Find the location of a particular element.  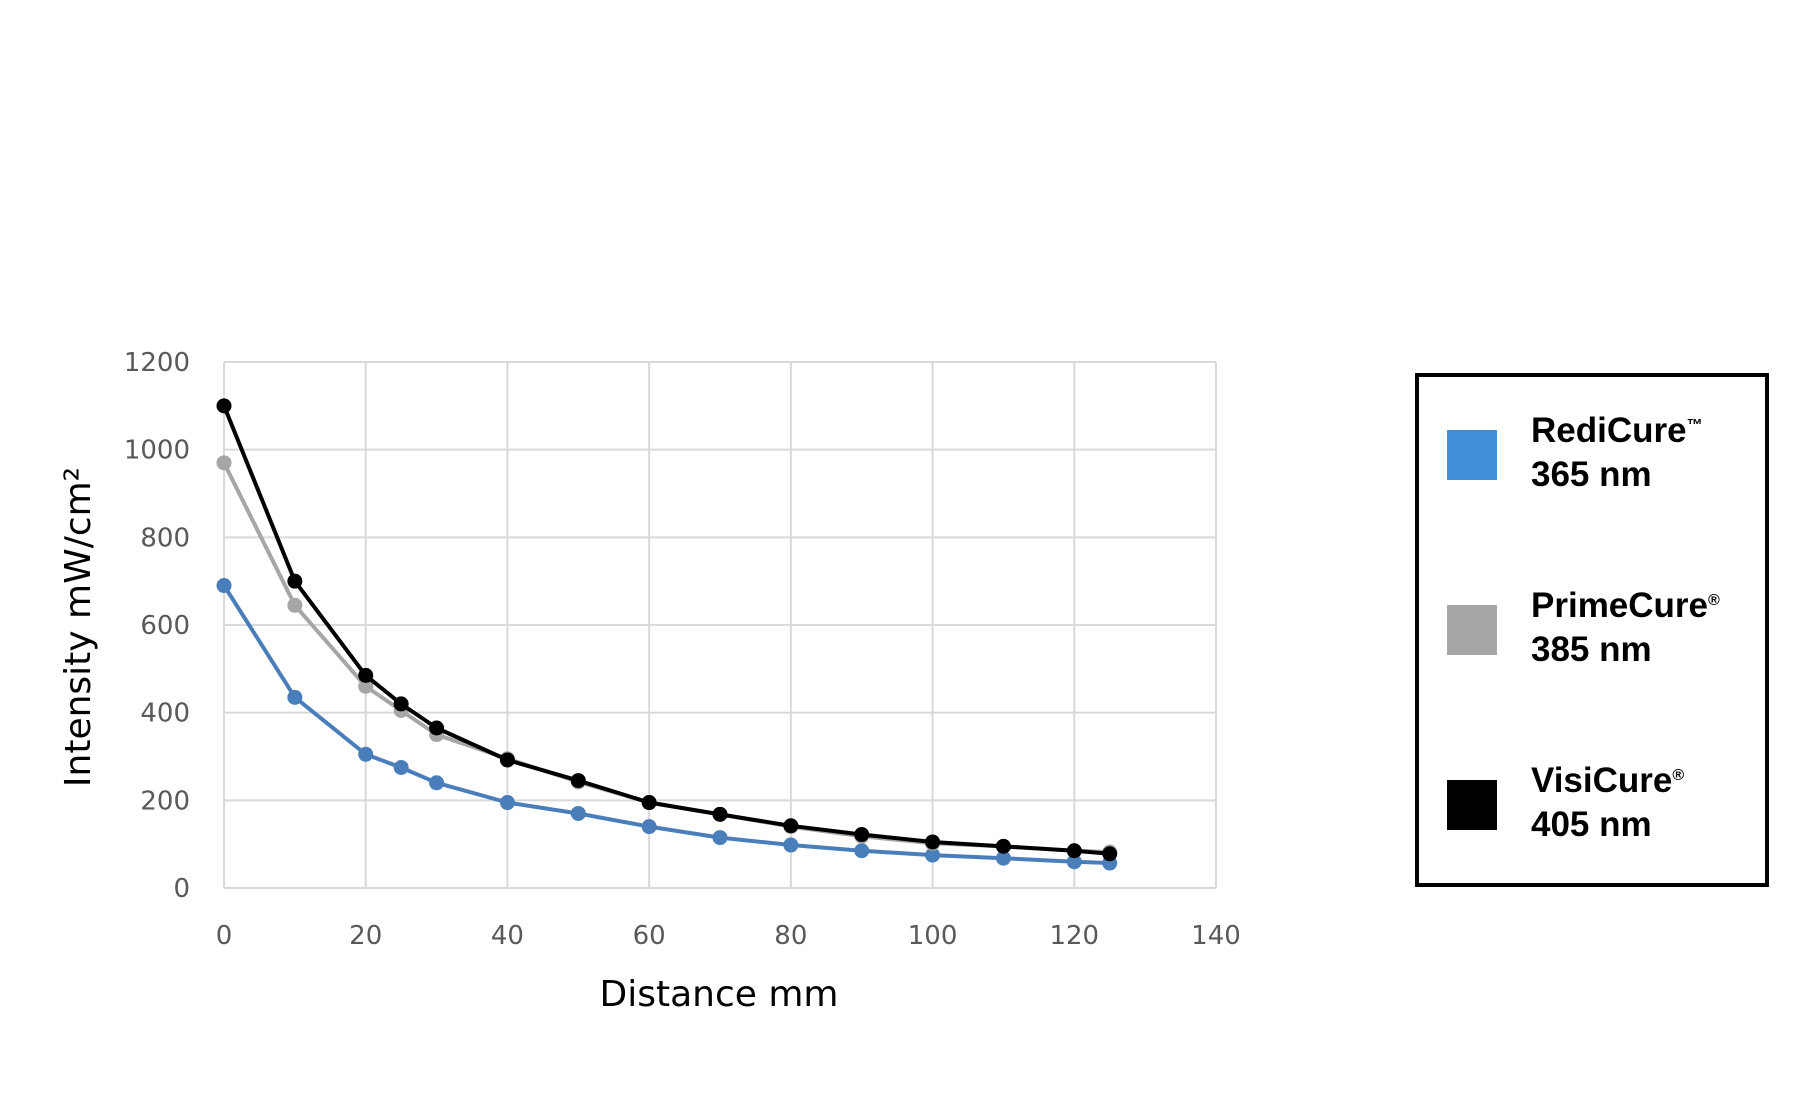

legend-wavelength: 405 nm is located at coordinates (1591, 824).